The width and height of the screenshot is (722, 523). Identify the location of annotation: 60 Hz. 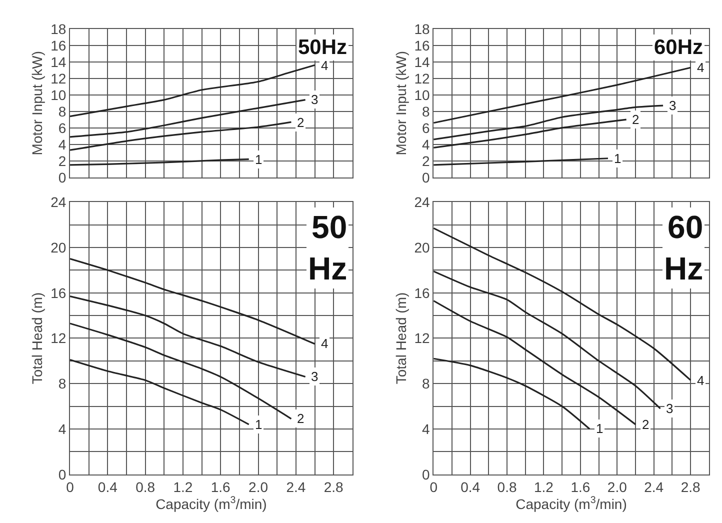
(684, 248).